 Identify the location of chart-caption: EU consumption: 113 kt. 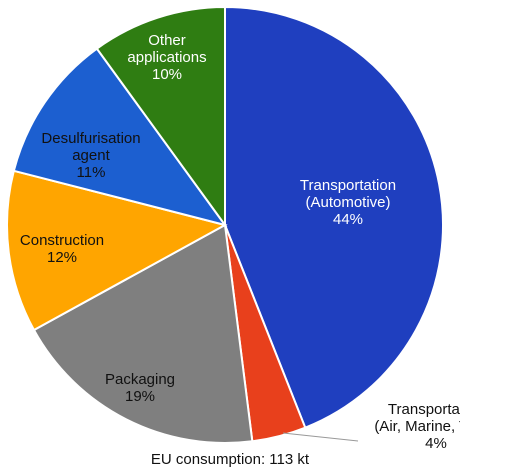
(230, 459).